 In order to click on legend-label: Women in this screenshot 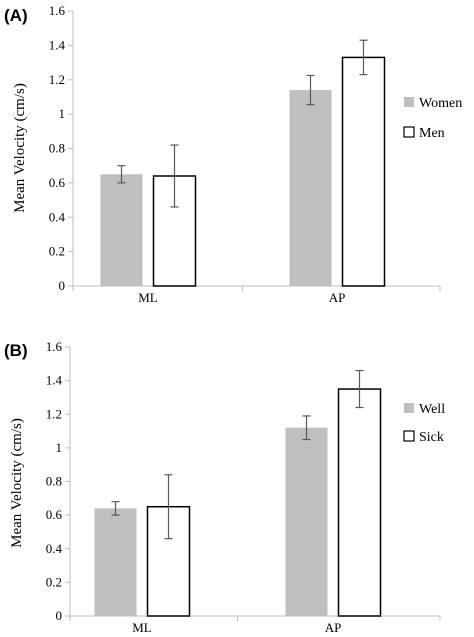, I will do `click(440, 103)`.